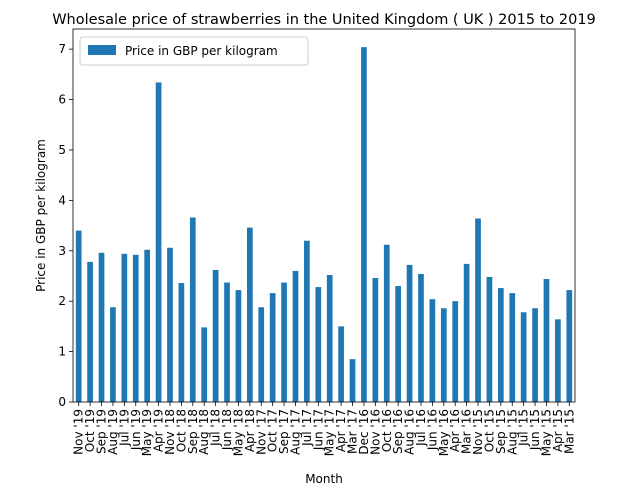  What do you see at coordinates (102, 431) in the screenshot?
I see `x-tick-label-2: Sep '19` at bounding box center [102, 431].